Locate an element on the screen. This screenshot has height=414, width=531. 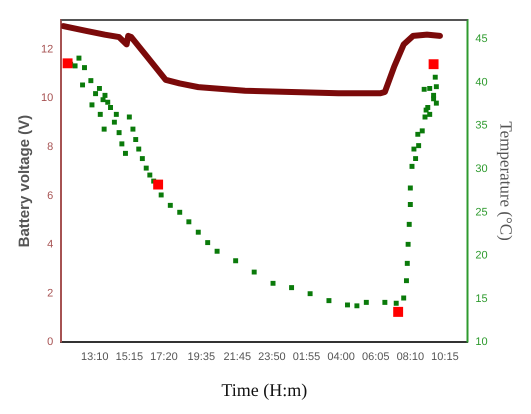
y2-tick-label: 25 is located at coordinates (481, 212).